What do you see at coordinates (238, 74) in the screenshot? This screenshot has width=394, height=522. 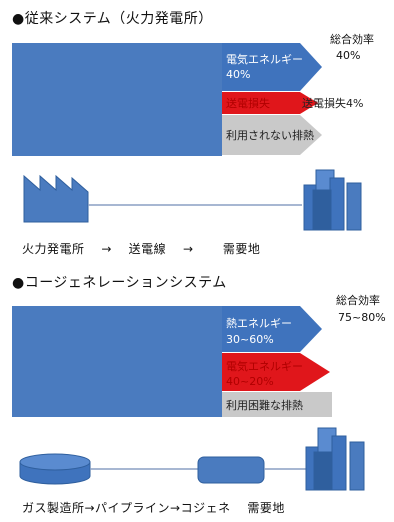 I see `section1-electric-value: 40%` at bounding box center [238, 74].